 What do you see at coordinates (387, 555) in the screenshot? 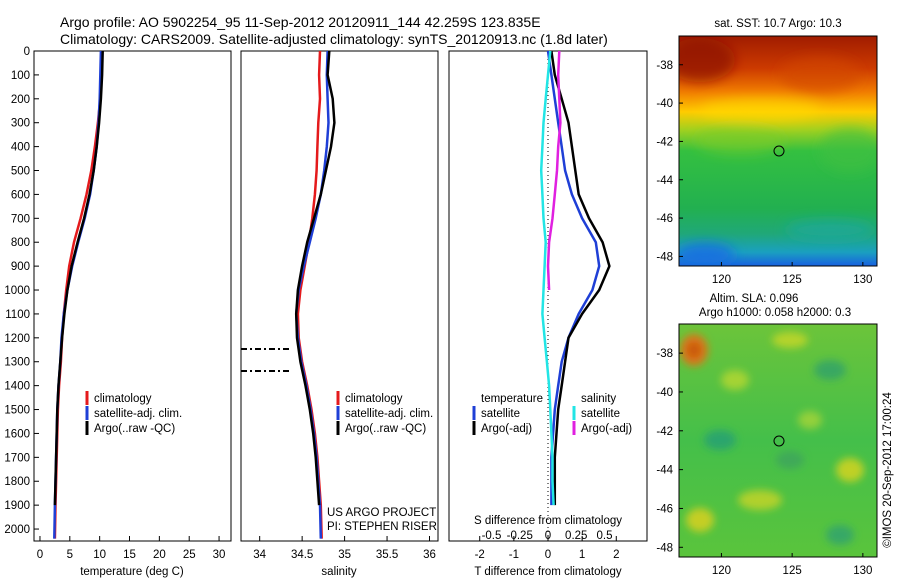
I see `x-tick-label: 35.5` at bounding box center [387, 555].